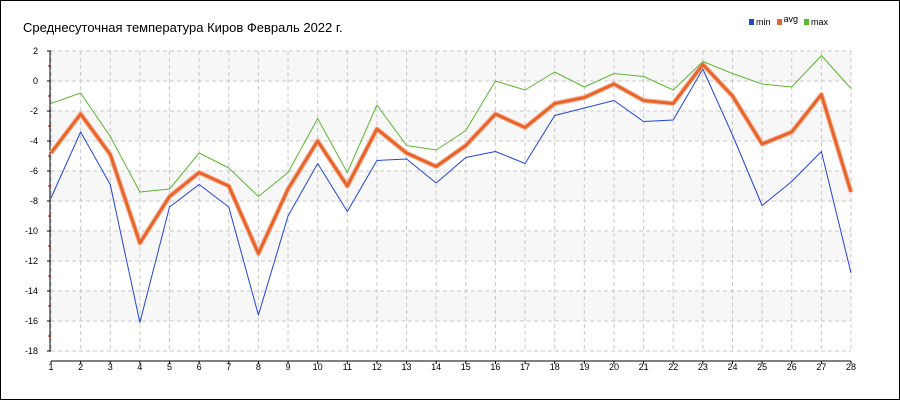 The height and width of the screenshot is (400, 900). Describe the element at coordinates (407, 367) in the screenshot. I see `x-tick-label: 13` at that location.